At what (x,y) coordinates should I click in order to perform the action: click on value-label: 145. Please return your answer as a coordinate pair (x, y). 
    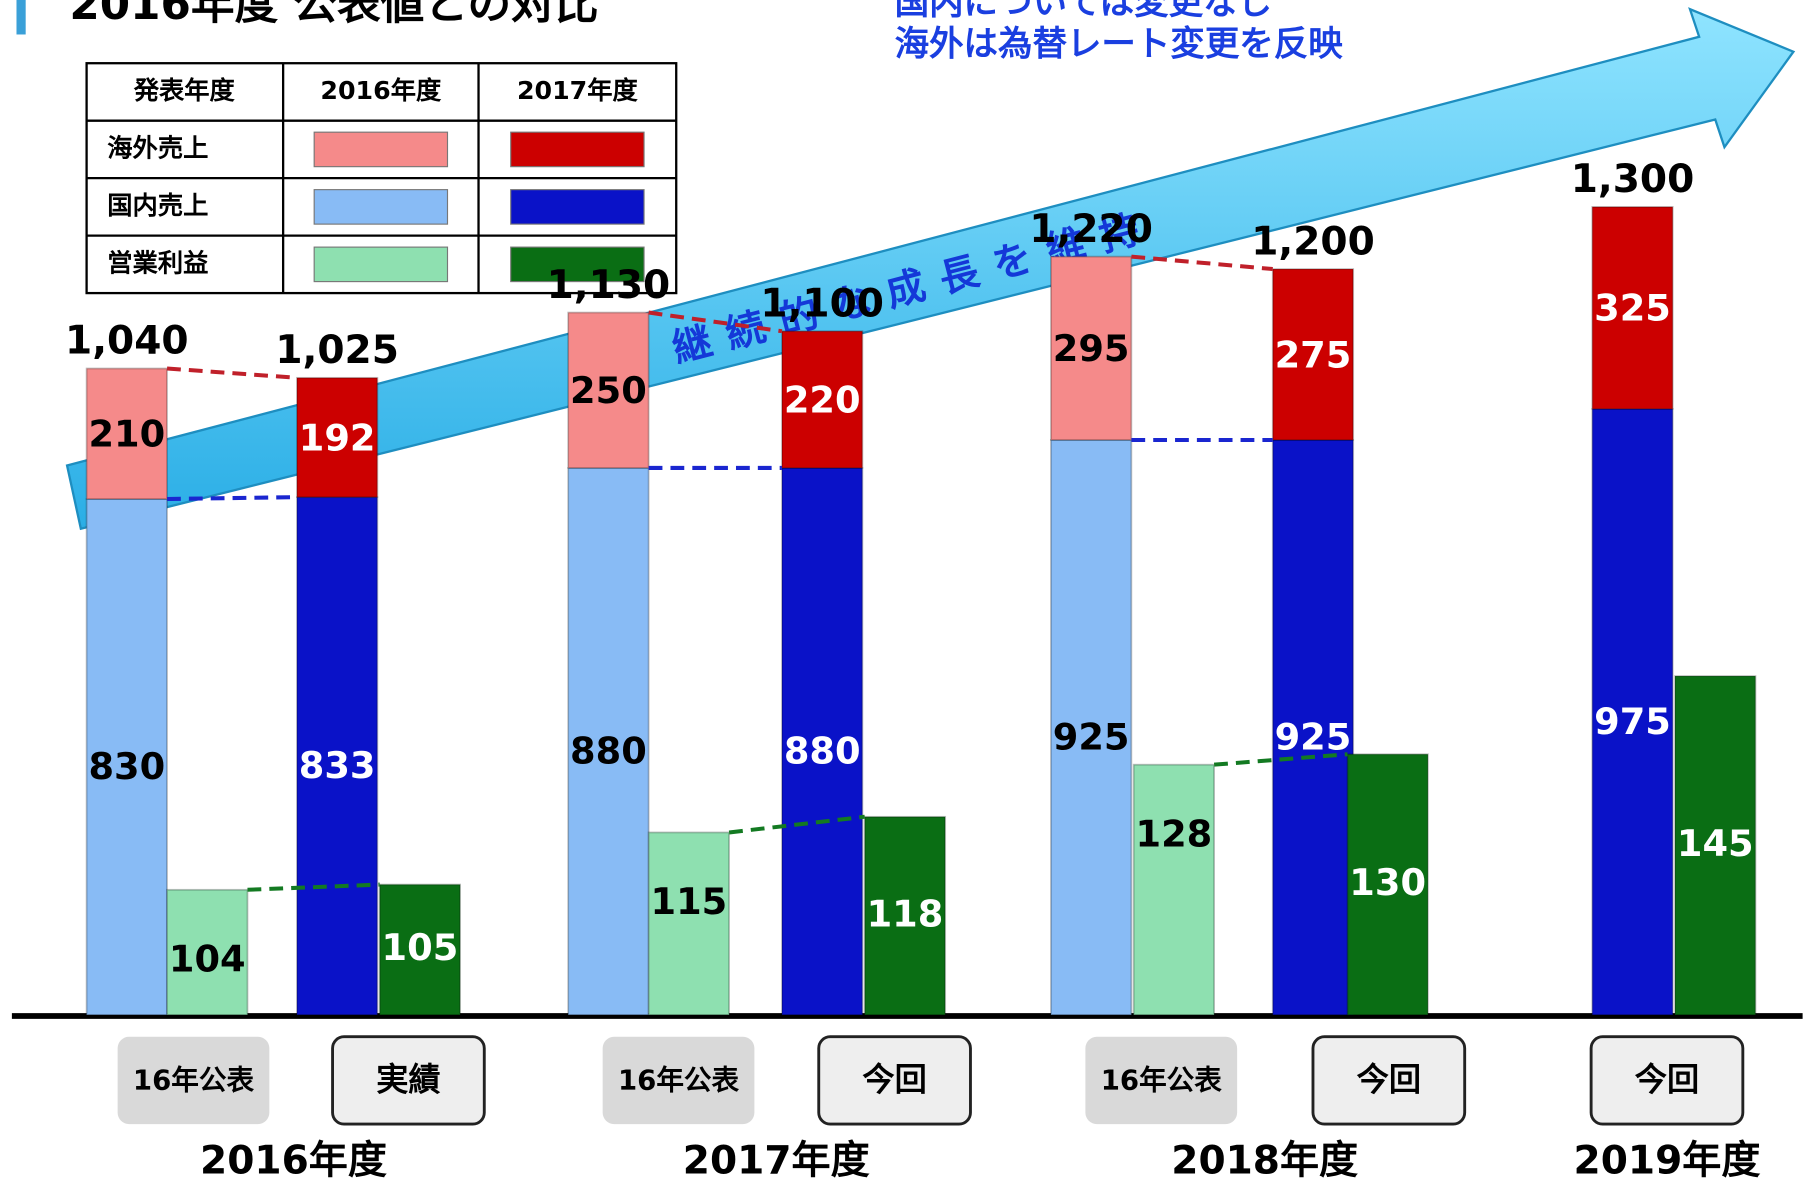
    Looking at the image, I should click on (1715, 843).